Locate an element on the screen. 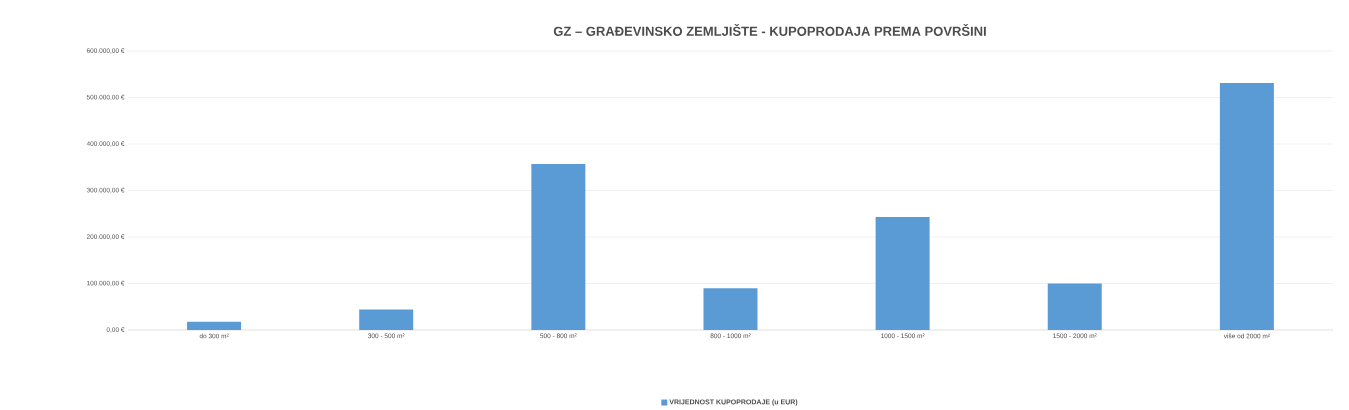 This screenshot has height=410, width=1349. chart-title: GZ – GRAĐEVINSKO ZEMLJIŠTE - KUPOPRODAJA PREMA POVRŠINI is located at coordinates (769, 30).